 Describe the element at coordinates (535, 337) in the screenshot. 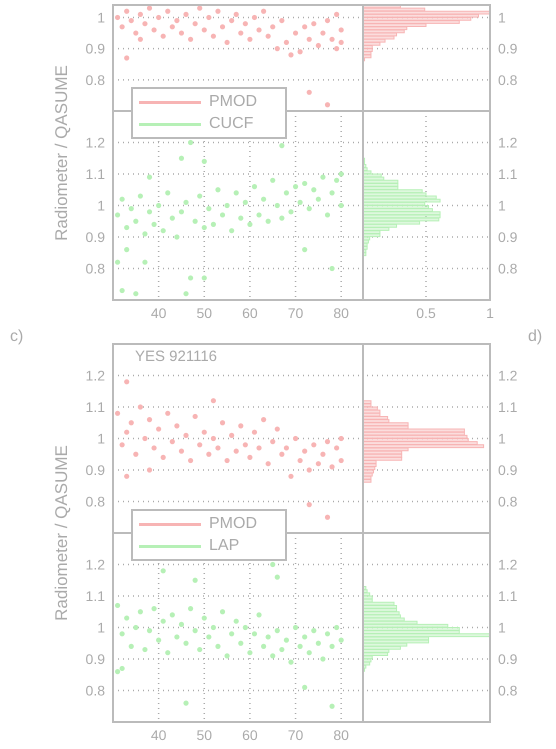

I see `text: d)` at that location.